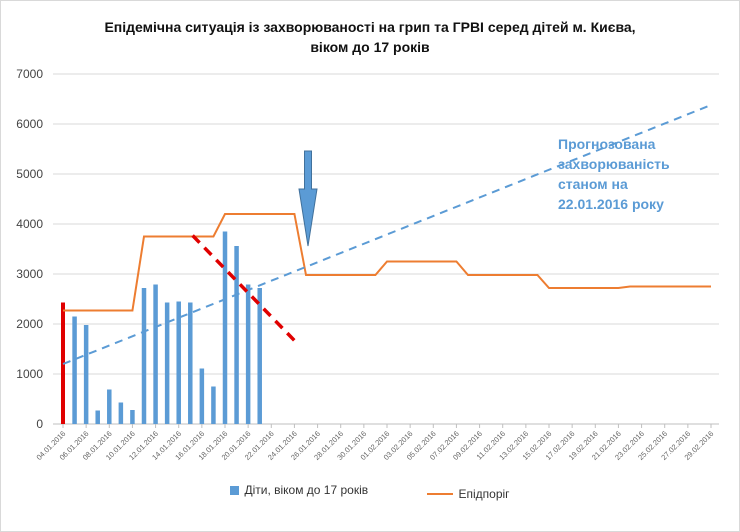 The width and height of the screenshot is (740, 532). I want to click on legend-swatch-bar, so click(235, 490).